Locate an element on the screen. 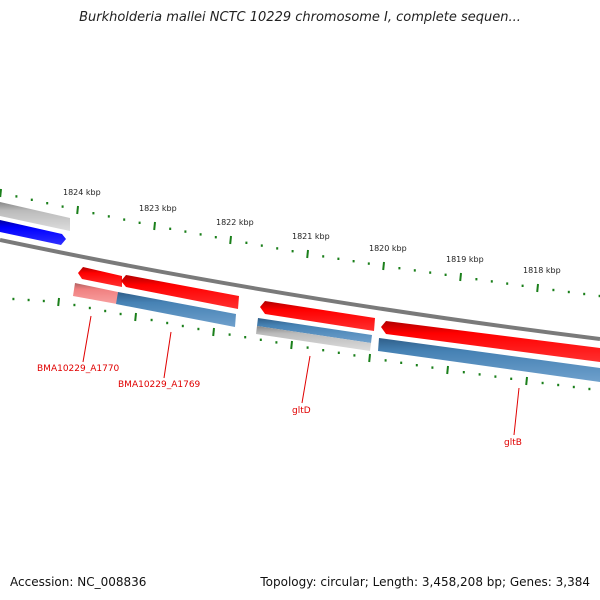 The image size is (600, 600). scale-label: 1824 kbp is located at coordinates (82, 192).